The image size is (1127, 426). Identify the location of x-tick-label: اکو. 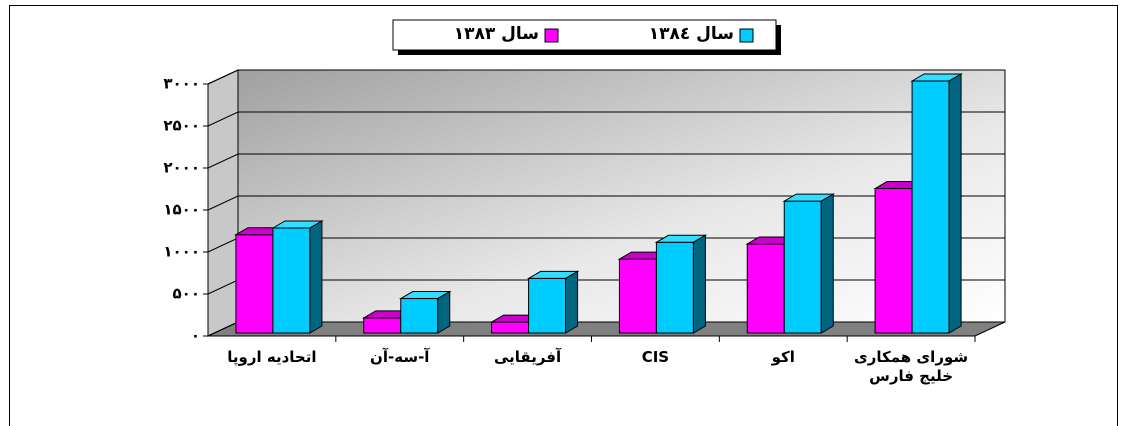
(783, 357).